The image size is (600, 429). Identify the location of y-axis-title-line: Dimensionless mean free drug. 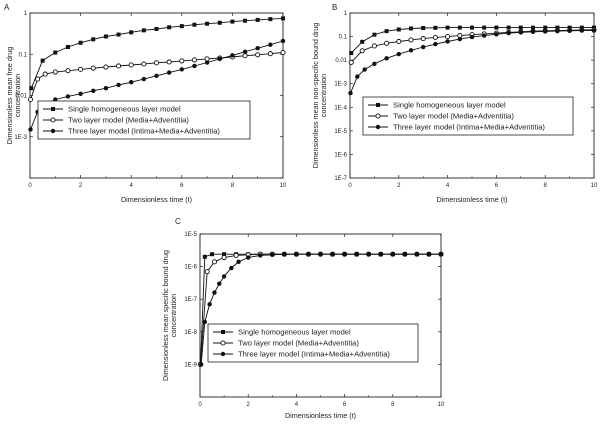
(9, 95).